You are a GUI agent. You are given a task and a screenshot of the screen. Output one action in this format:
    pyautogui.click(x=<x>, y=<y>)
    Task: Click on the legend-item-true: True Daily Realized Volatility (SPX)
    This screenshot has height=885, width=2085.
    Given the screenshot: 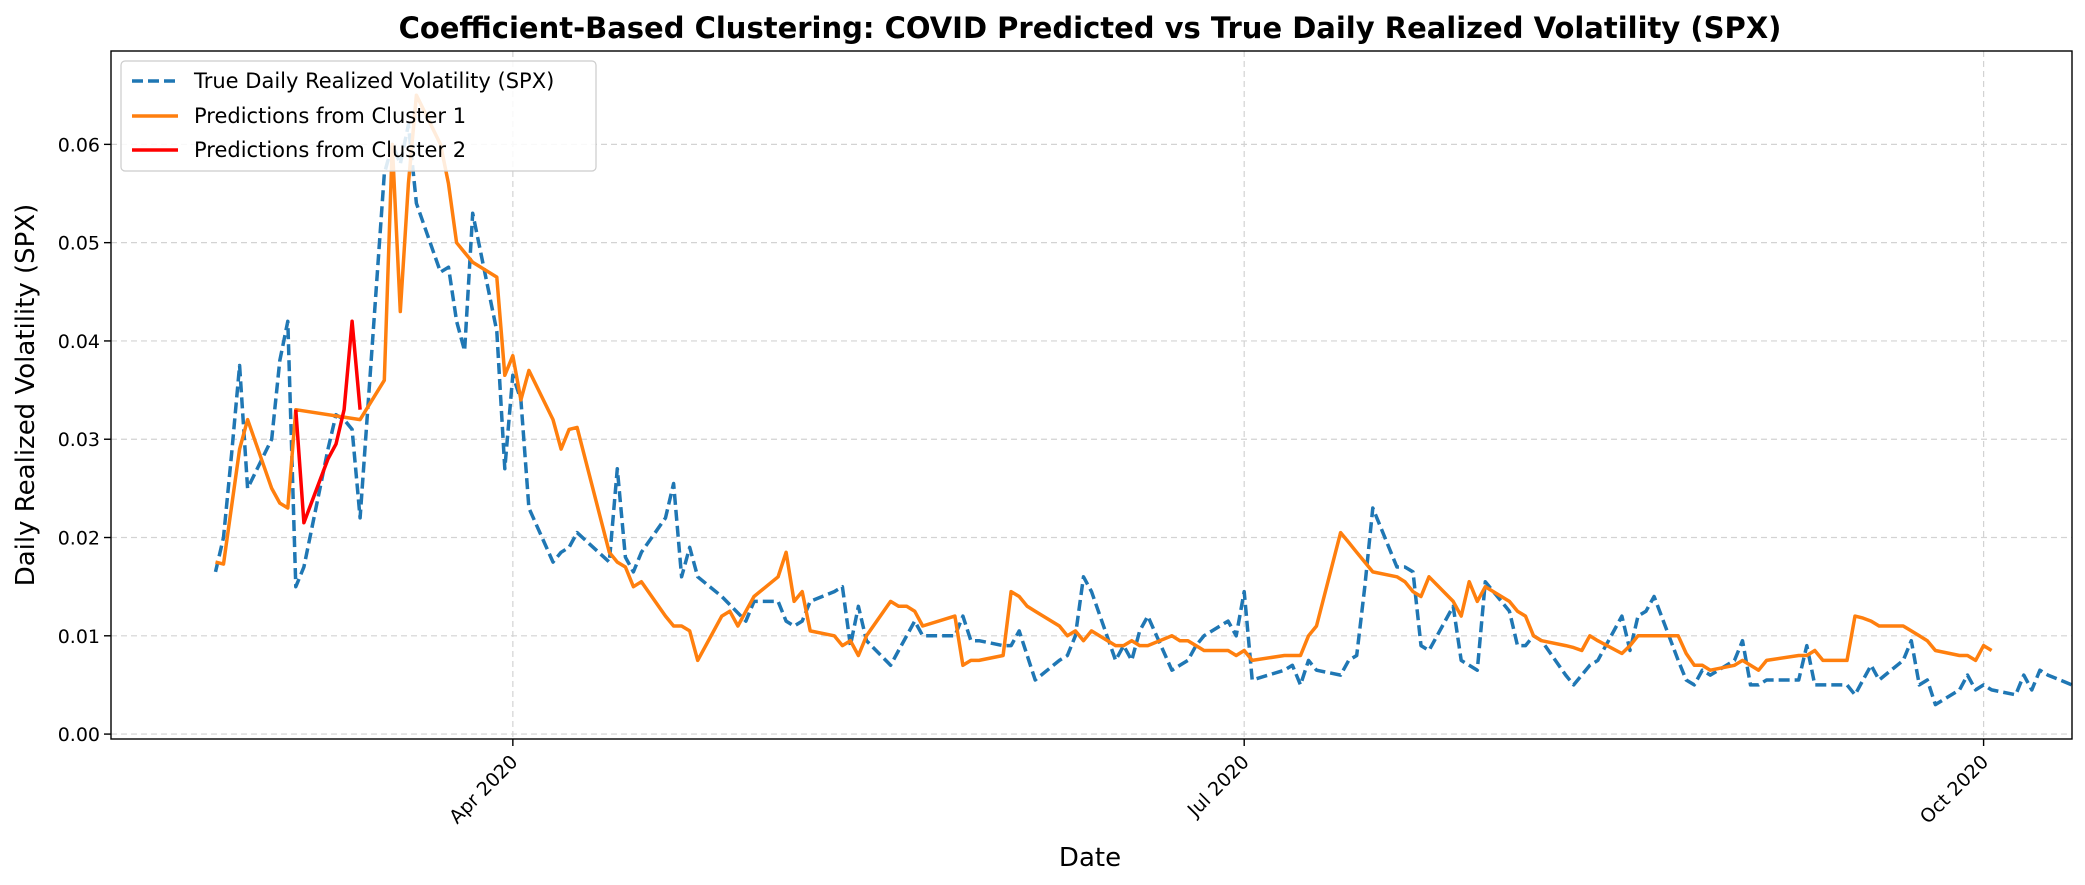 What is the action you would take?
    pyautogui.click(x=373, y=81)
    